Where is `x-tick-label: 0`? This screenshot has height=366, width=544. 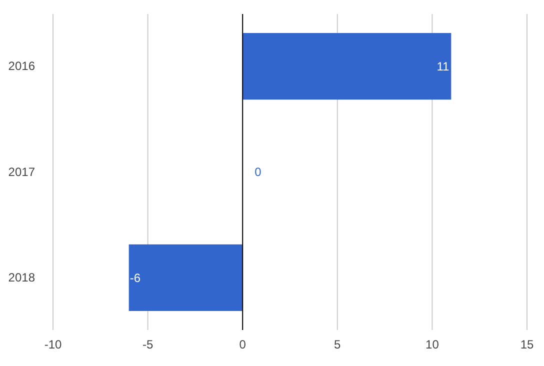 x-tick-label: 0 is located at coordinates (242, 345).